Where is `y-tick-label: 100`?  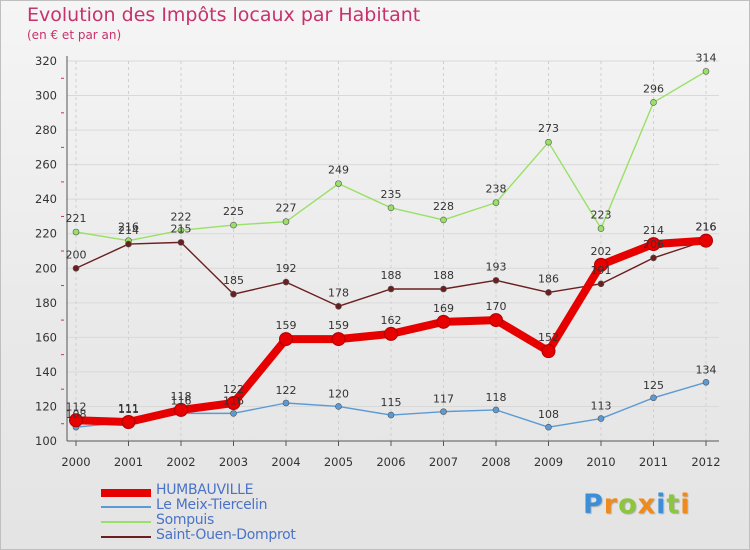
y-tick-label: 100 is located at coordinates (46, 441).